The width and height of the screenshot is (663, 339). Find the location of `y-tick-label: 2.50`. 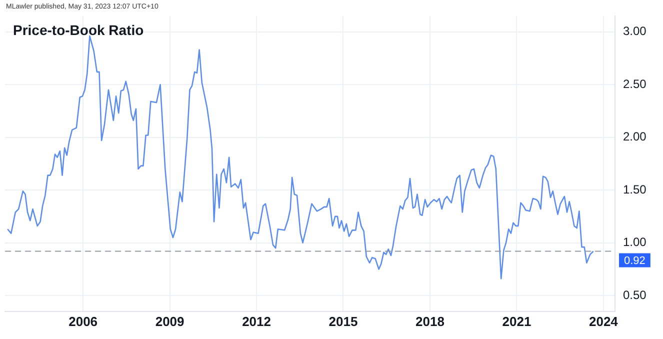

y-tick-label: 2.50 is located at coordinates (635, 83).